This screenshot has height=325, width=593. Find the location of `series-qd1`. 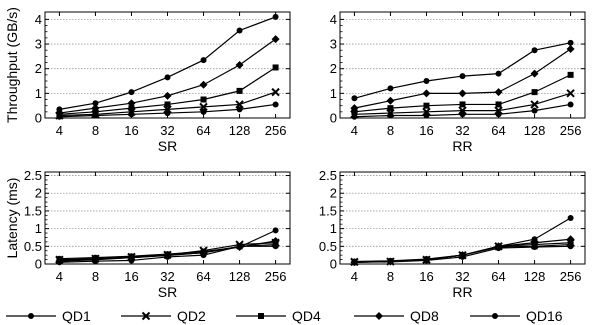

series-qd1 is located at coordinates (462, 70).